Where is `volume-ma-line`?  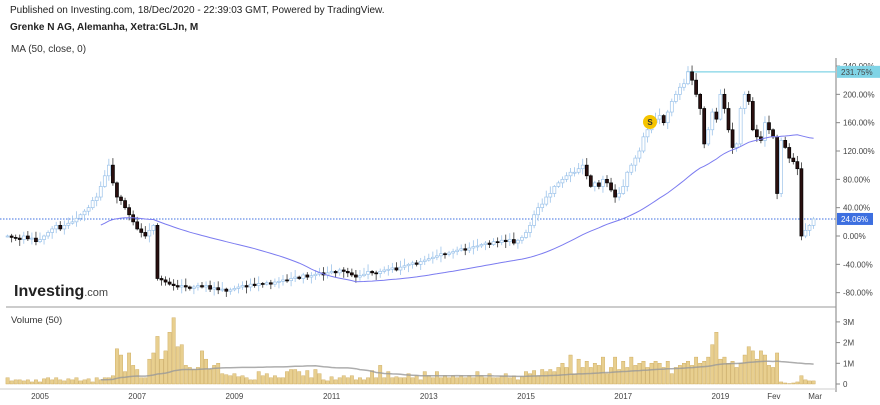 volume-ma-line is located at coordinates (457, 370).